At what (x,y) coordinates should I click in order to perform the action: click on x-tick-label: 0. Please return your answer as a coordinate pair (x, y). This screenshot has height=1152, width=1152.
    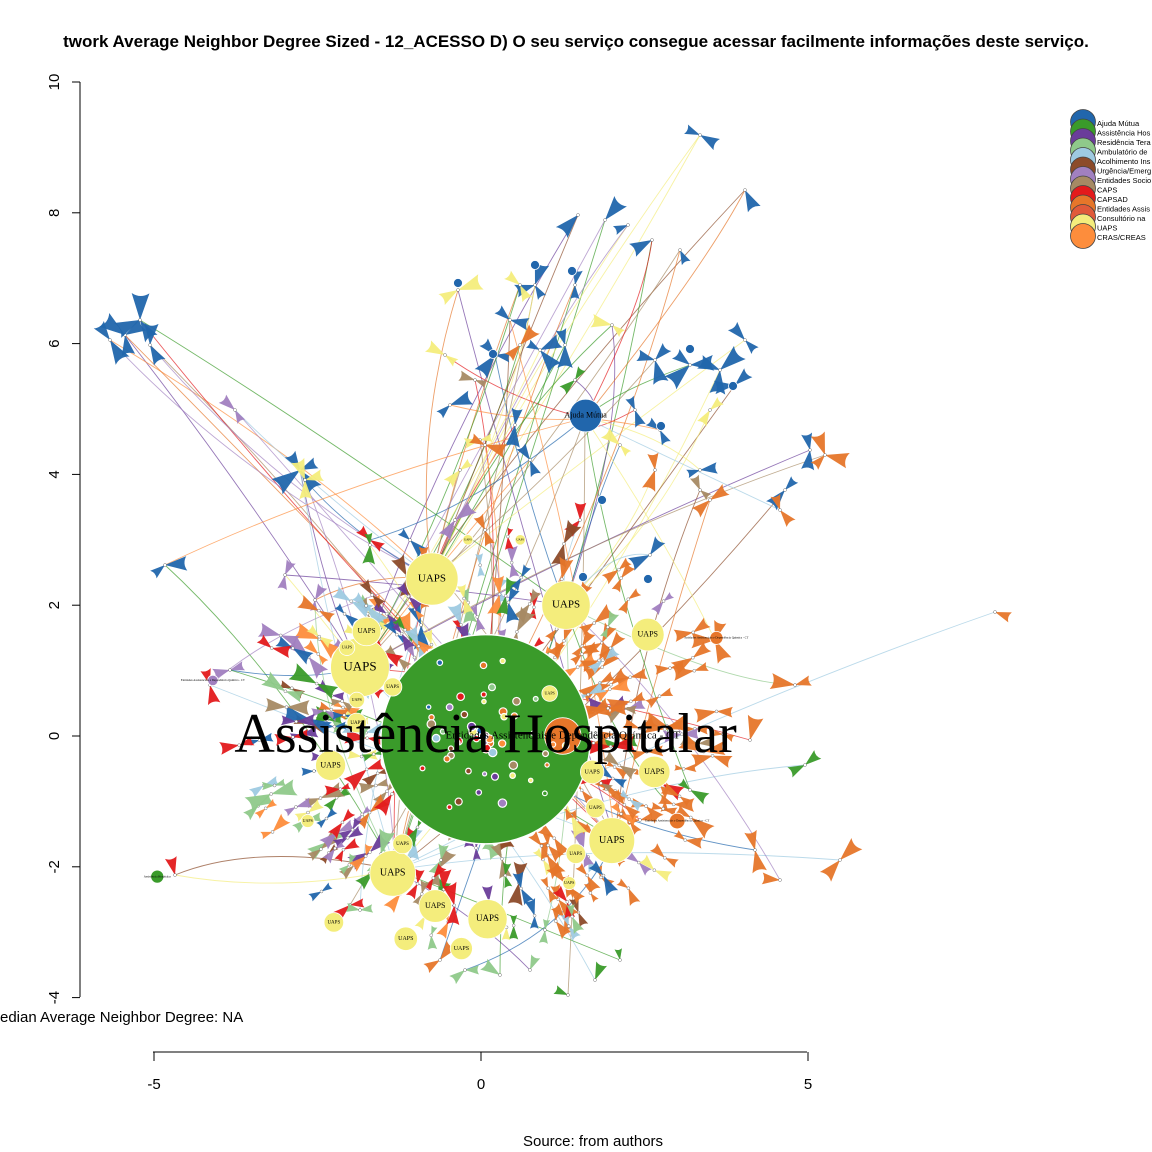
    Looking at the image, I should click on (481, 1084).